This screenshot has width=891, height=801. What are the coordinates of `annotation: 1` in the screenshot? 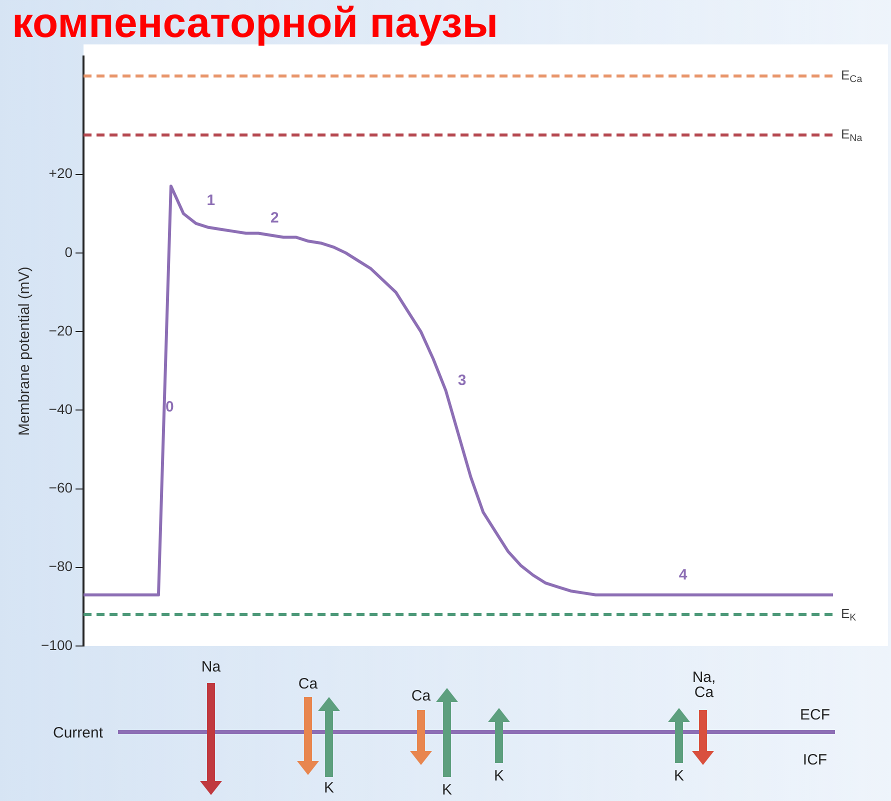 It's located at (211, 200).